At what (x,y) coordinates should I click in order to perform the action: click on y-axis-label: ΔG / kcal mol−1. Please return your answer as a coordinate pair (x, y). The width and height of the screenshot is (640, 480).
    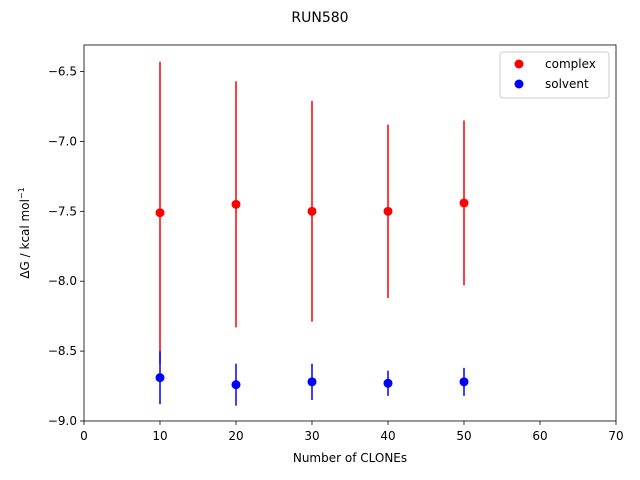
    Looking at the image, I should click on (24, 232).